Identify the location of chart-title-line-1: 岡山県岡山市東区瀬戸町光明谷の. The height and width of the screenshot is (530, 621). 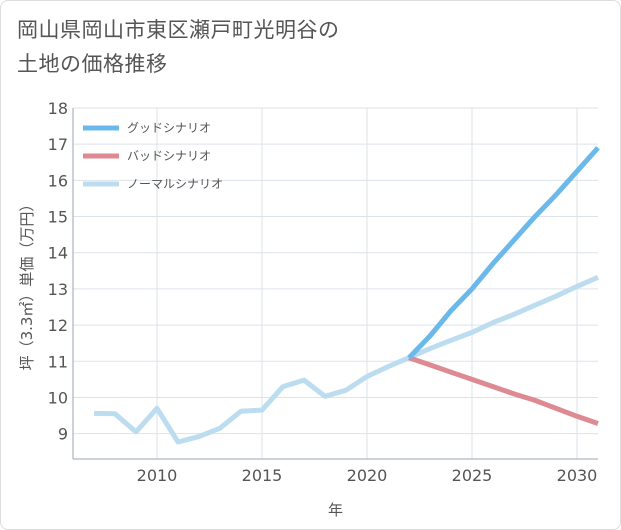
(178, 30).